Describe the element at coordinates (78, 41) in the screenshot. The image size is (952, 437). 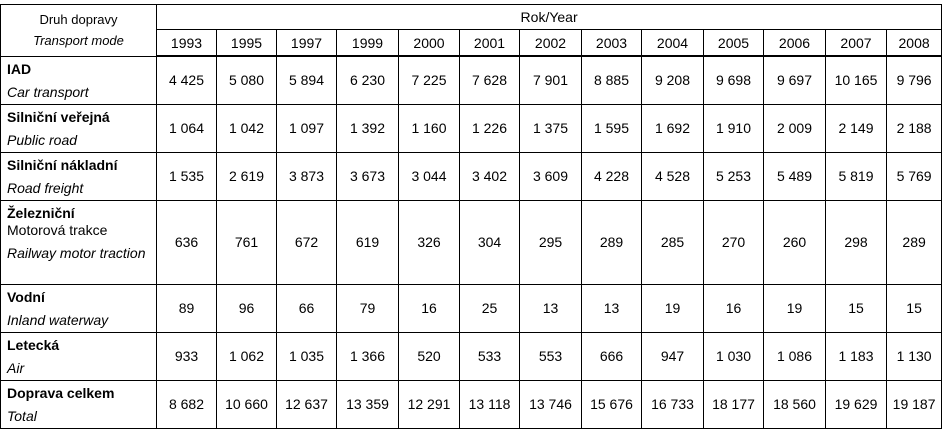
I see `mode-header-en: Transport mode` at that location.